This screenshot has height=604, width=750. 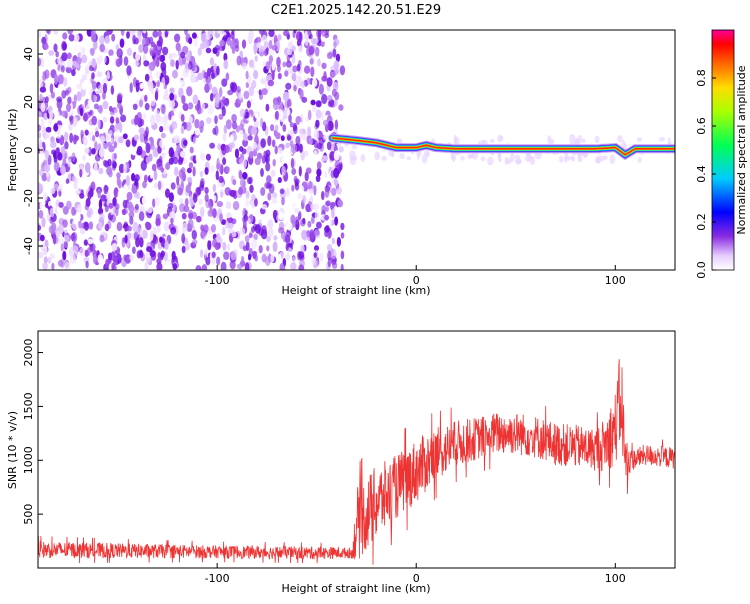 I want to click on snr-y-ticks: 500 1000 1500 2000, so click(x=32, y=432).